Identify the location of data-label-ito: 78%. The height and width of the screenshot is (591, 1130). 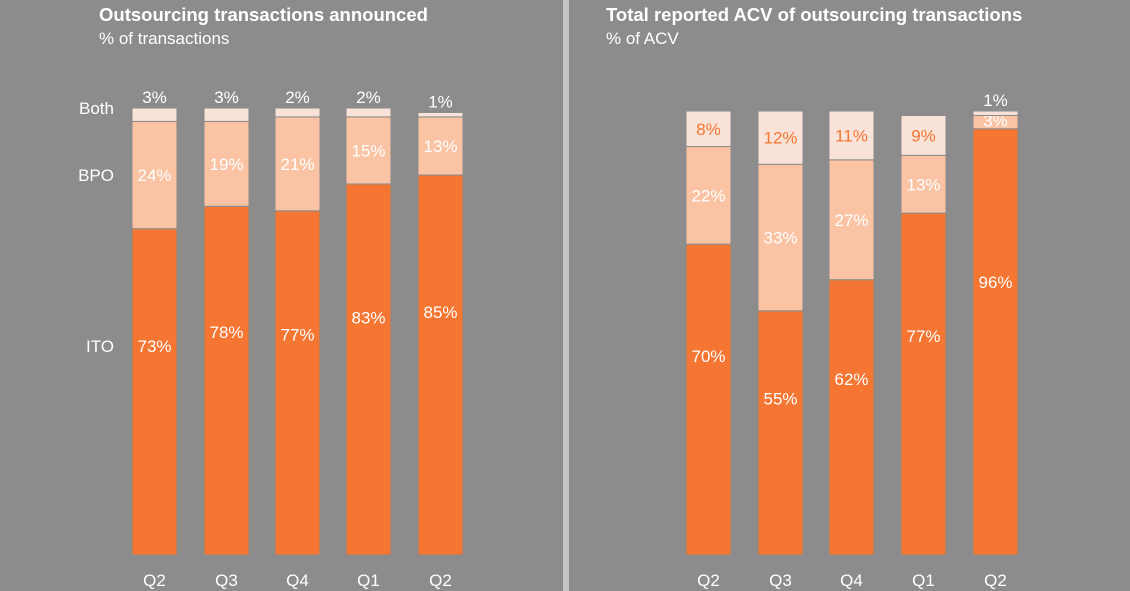
(226, 332).